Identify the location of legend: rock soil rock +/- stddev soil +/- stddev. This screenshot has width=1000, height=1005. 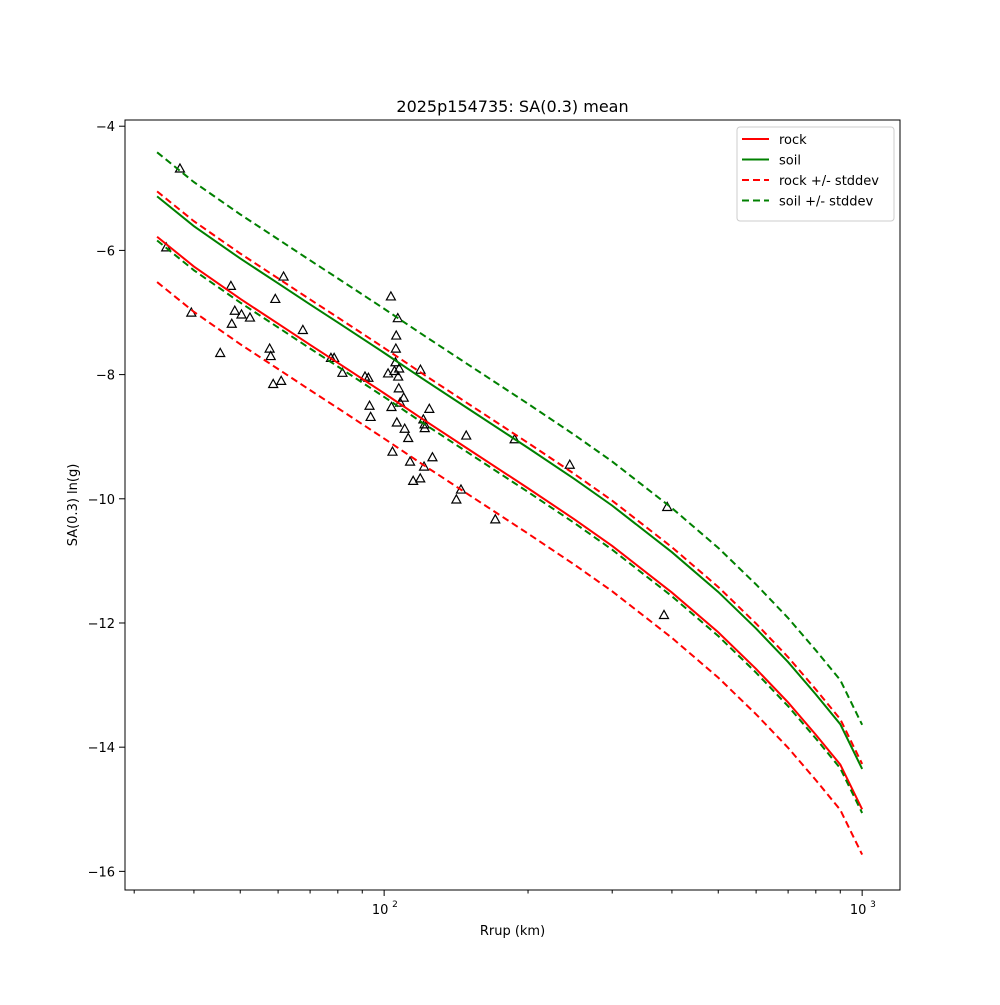
(815, 174).